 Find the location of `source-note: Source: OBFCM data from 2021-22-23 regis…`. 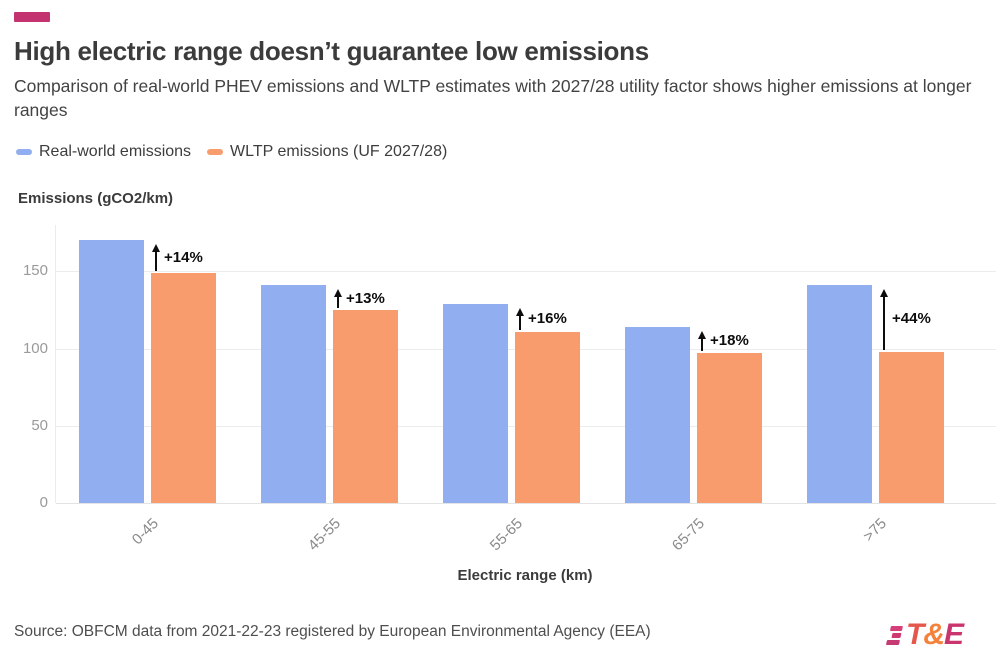

source-note: Source: OBFCM data from 2021-22-23 regis… is located at coordinates (332, 631).